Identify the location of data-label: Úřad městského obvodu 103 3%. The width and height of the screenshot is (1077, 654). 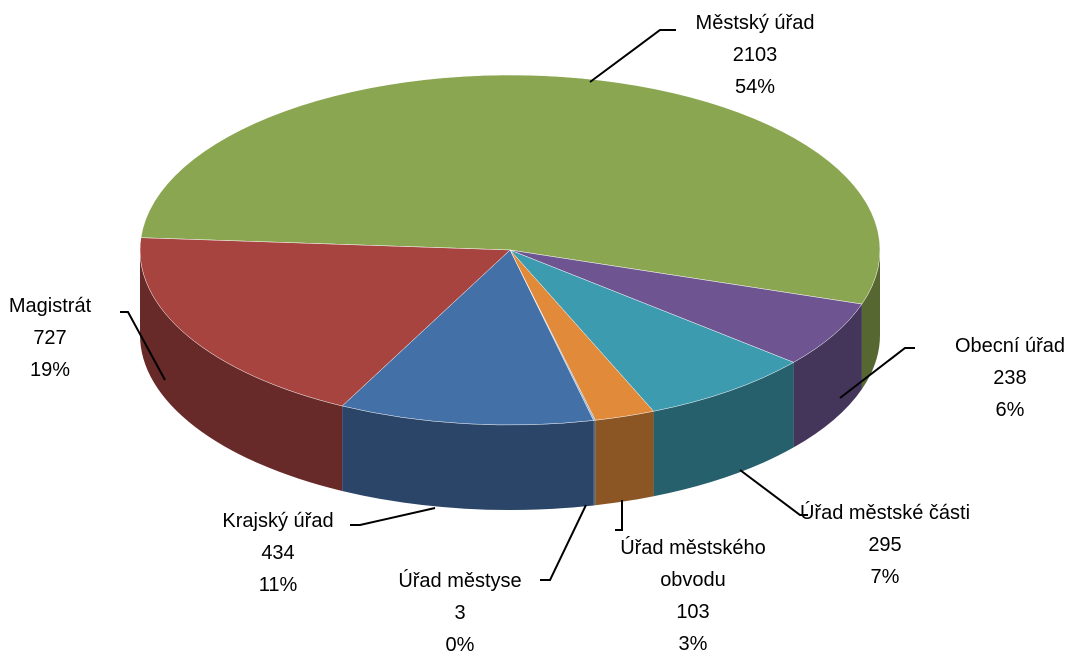
(693, 593).